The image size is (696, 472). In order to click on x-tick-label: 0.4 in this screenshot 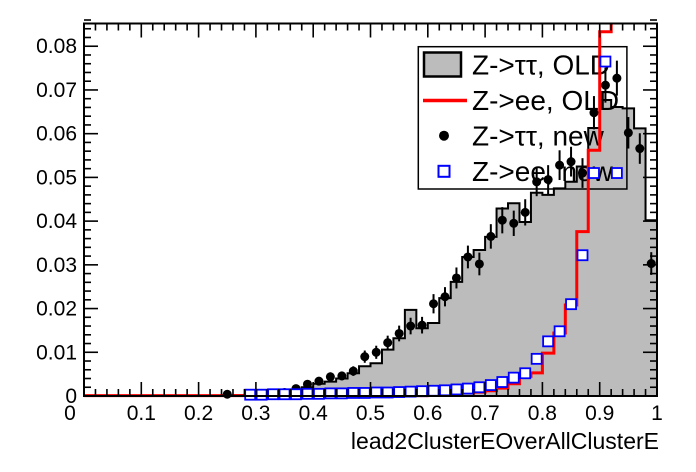, I will do `click(314, 413)`.